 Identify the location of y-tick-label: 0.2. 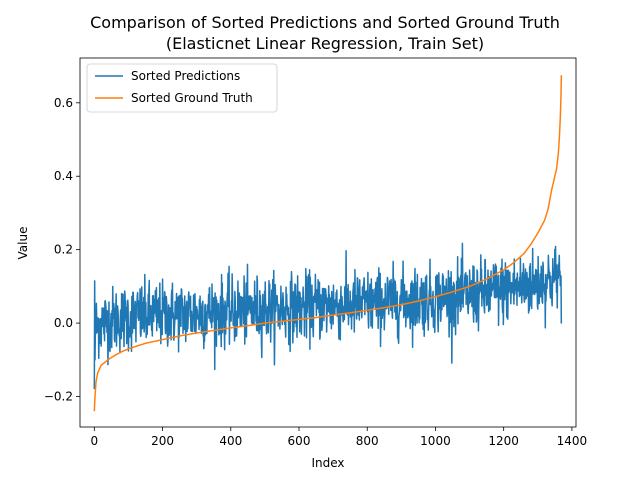
(63, 250).